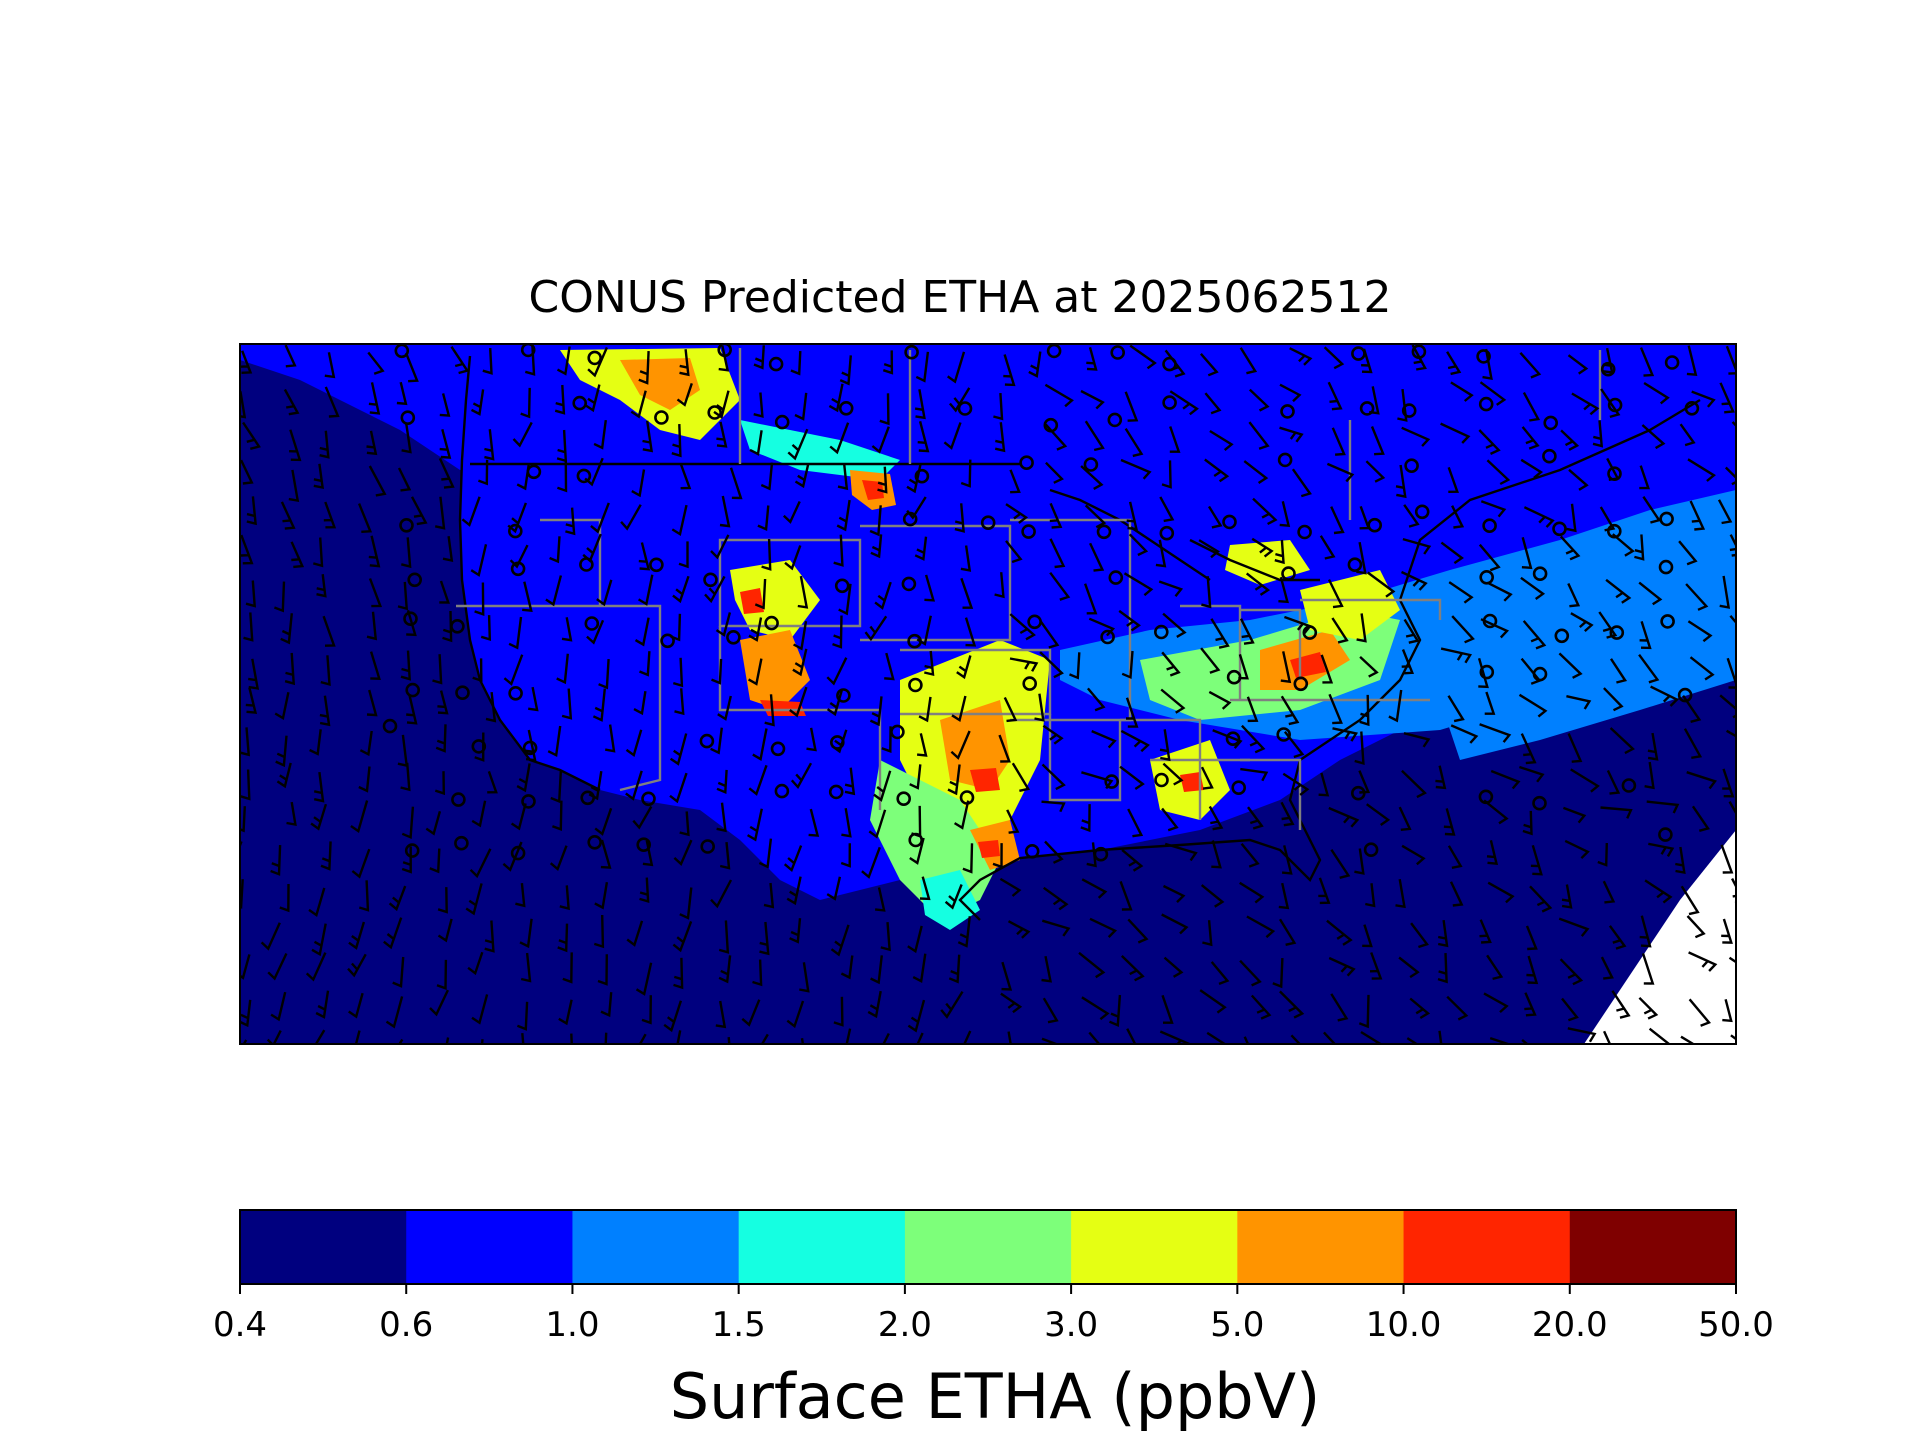  I want to click on colorbar-tick-label: 1.5, so click(739, 1325).